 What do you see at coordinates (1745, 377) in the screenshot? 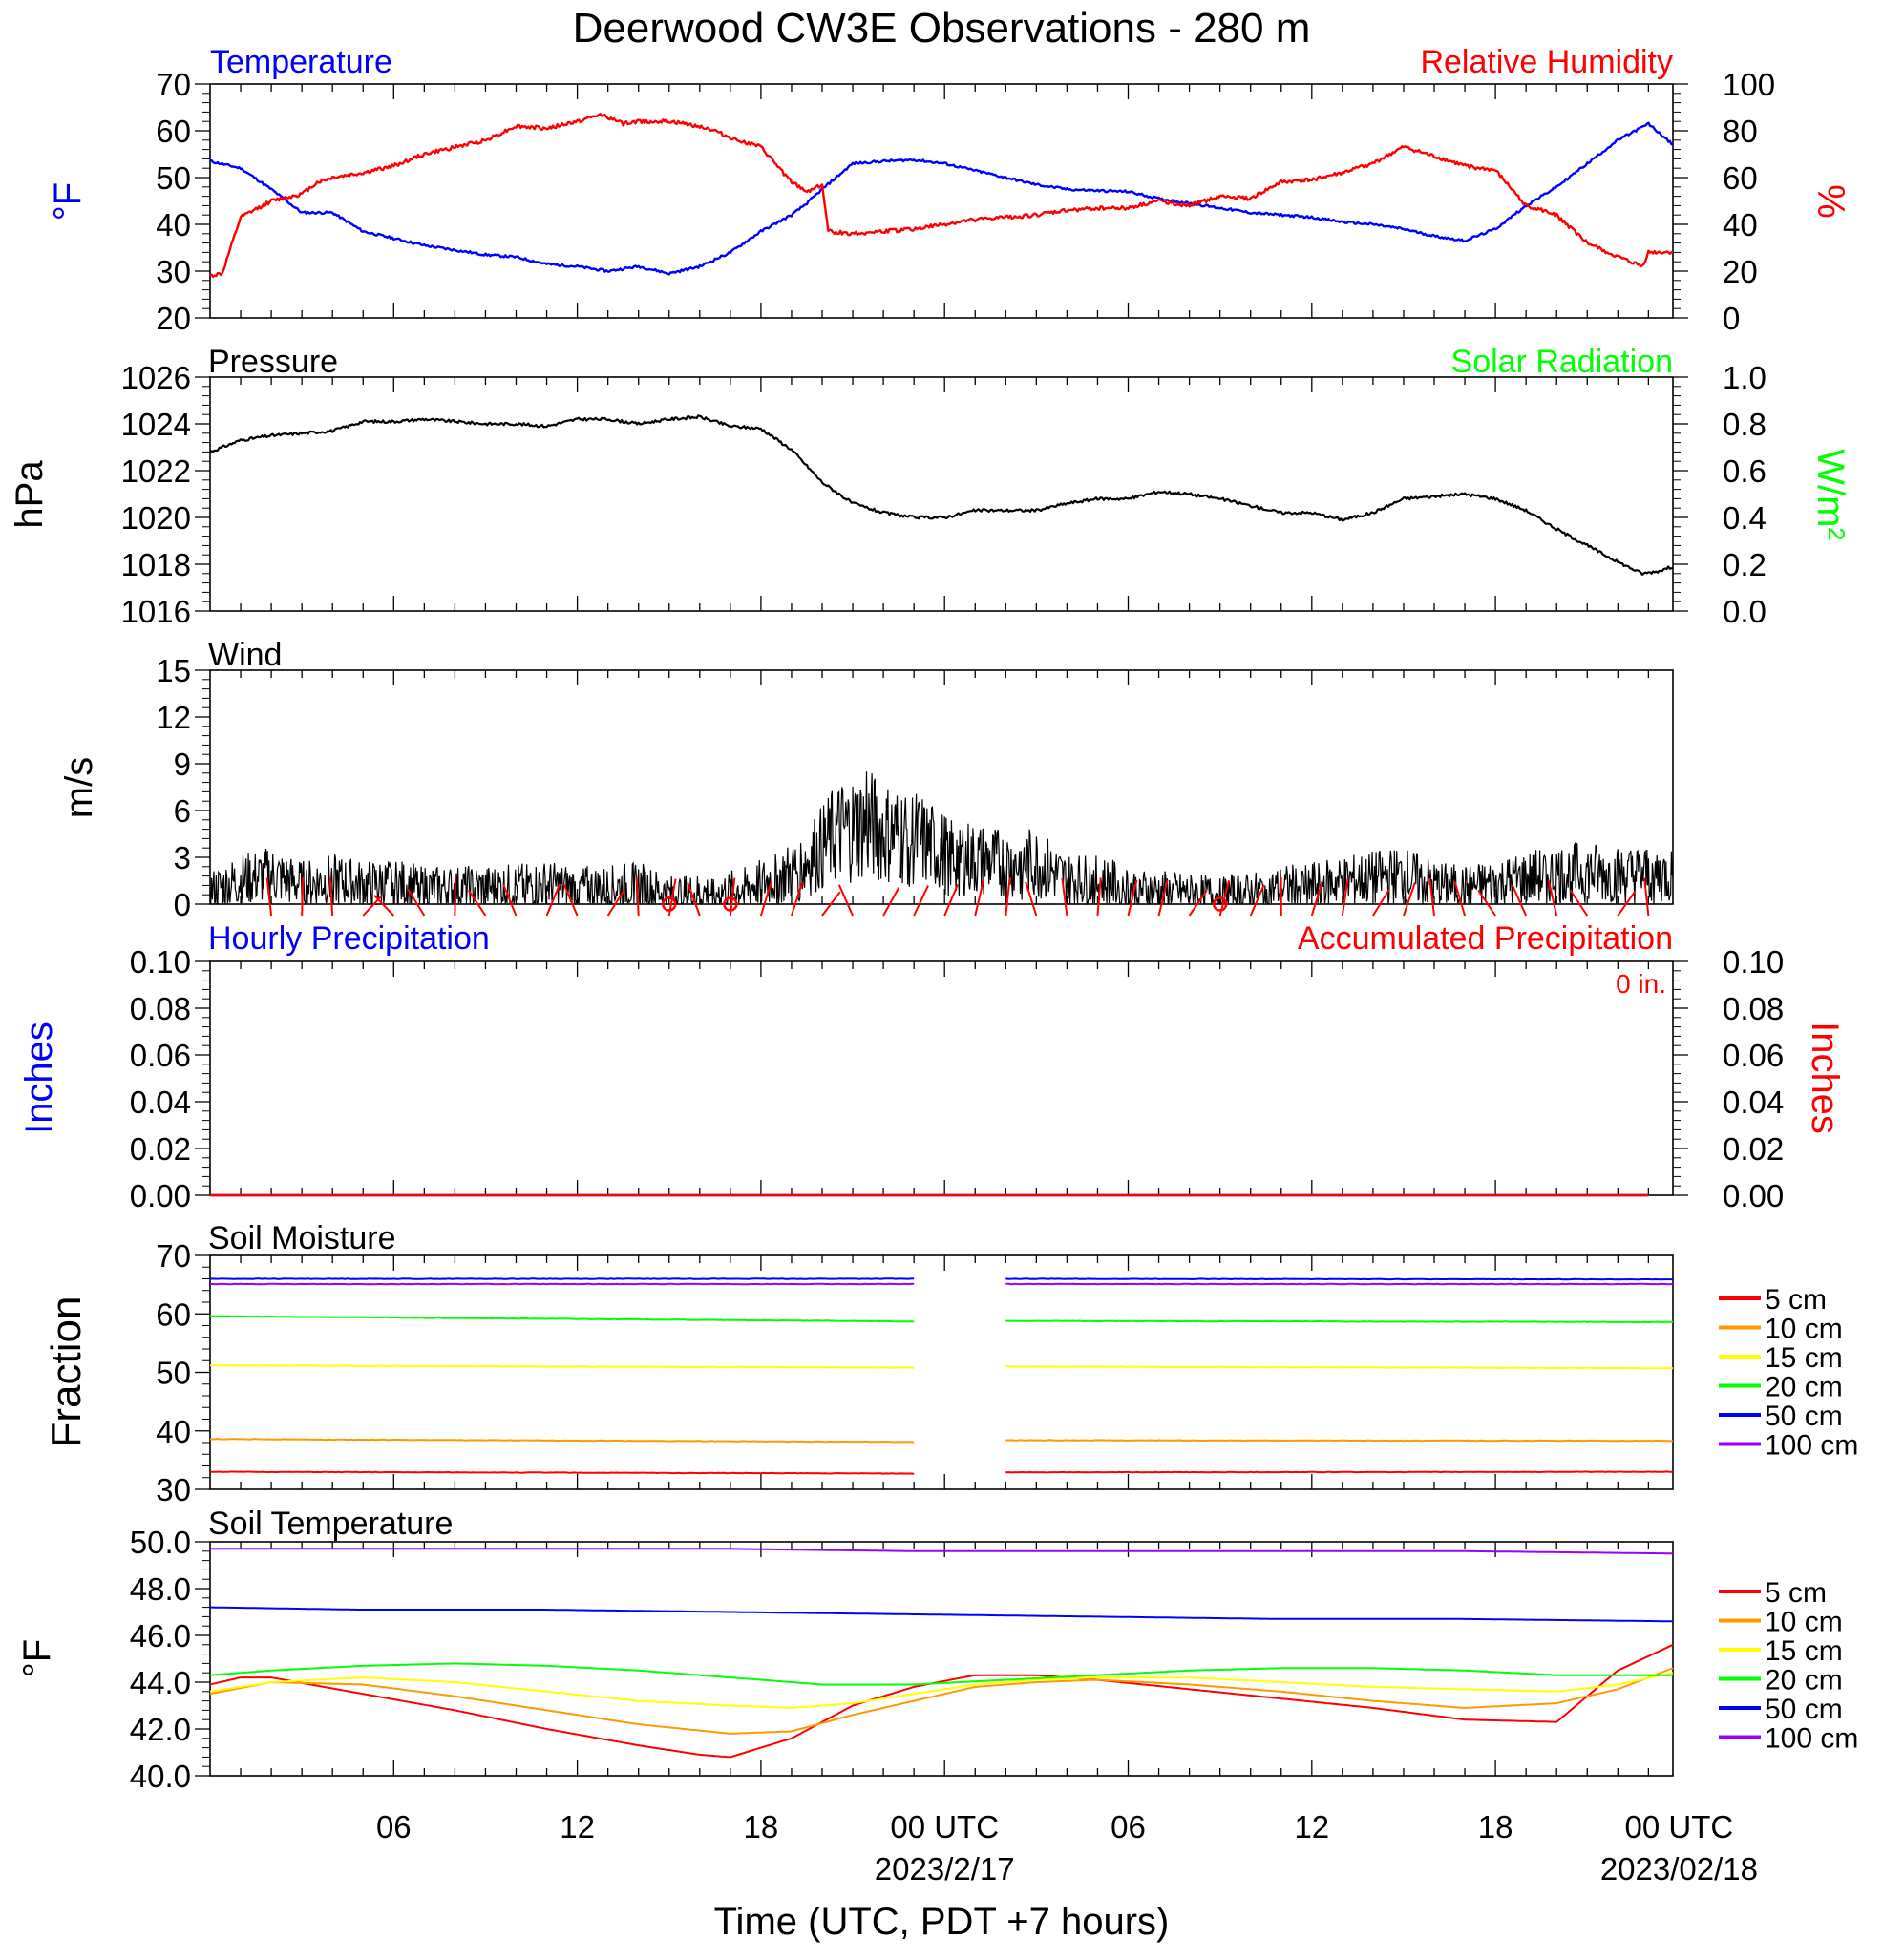
I see `pressure-y2-tick-label: 1.0` at bounding box center [1745, 377].